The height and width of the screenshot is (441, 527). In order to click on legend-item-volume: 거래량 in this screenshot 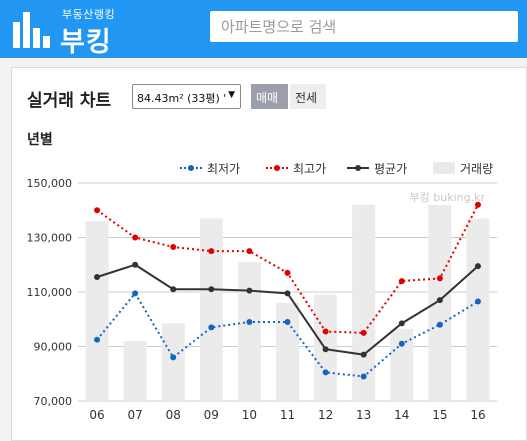, I will do `click(463, 168)`.